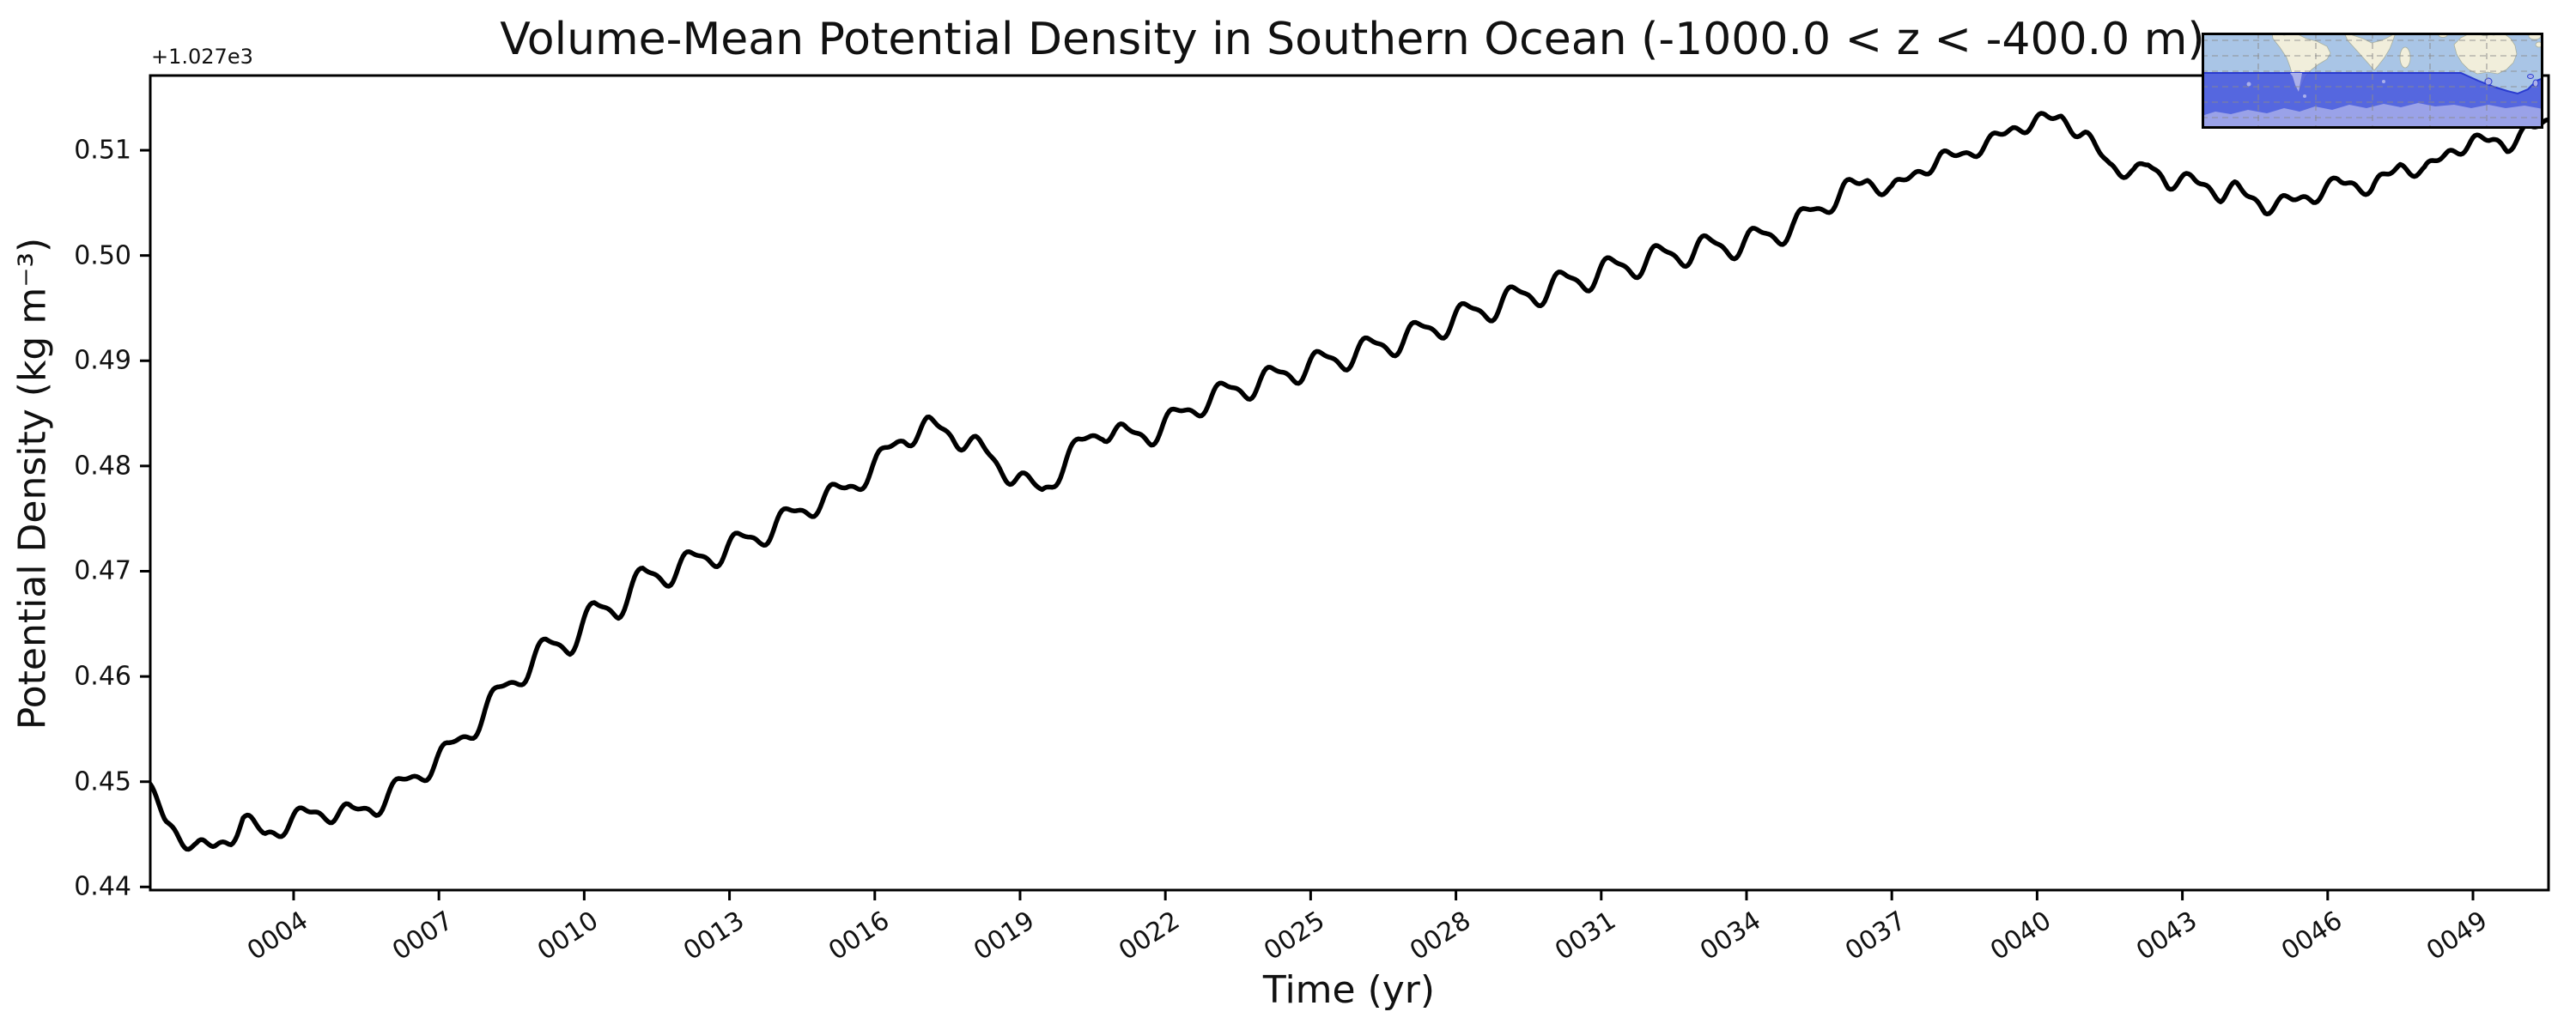 The height and width of the screenshot is (1030, 2576). What do you see at coordinates (1349, 990) in the screenshot?
I see `x-axis-label: Time (yr)` at bounding box center [1349, 990].